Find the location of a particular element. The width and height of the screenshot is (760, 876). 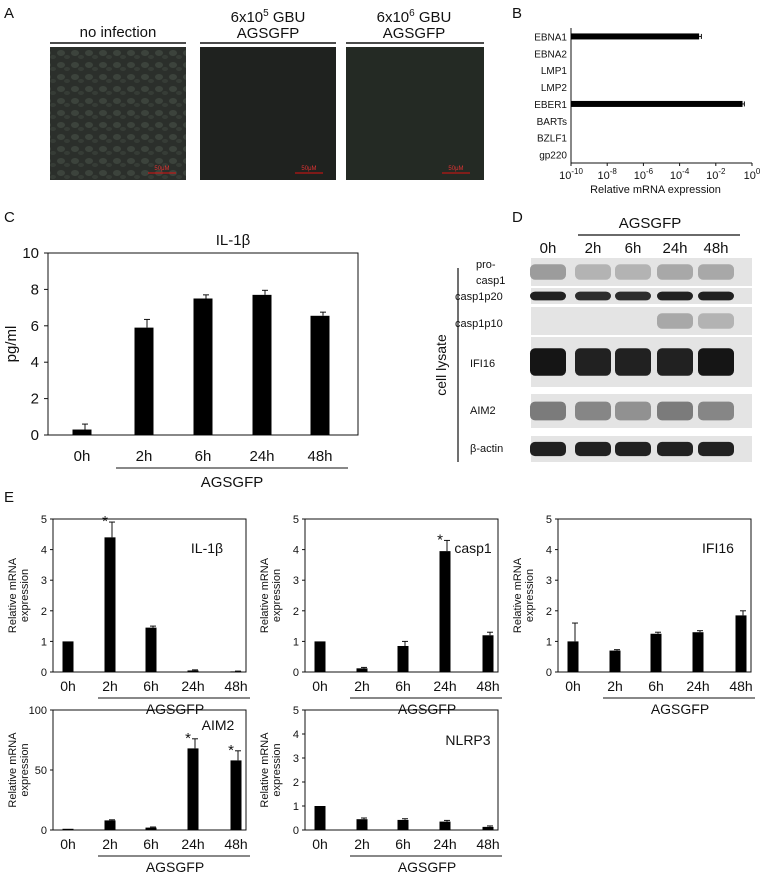

panel-letter-c: C is located at coordinates (9, 217).